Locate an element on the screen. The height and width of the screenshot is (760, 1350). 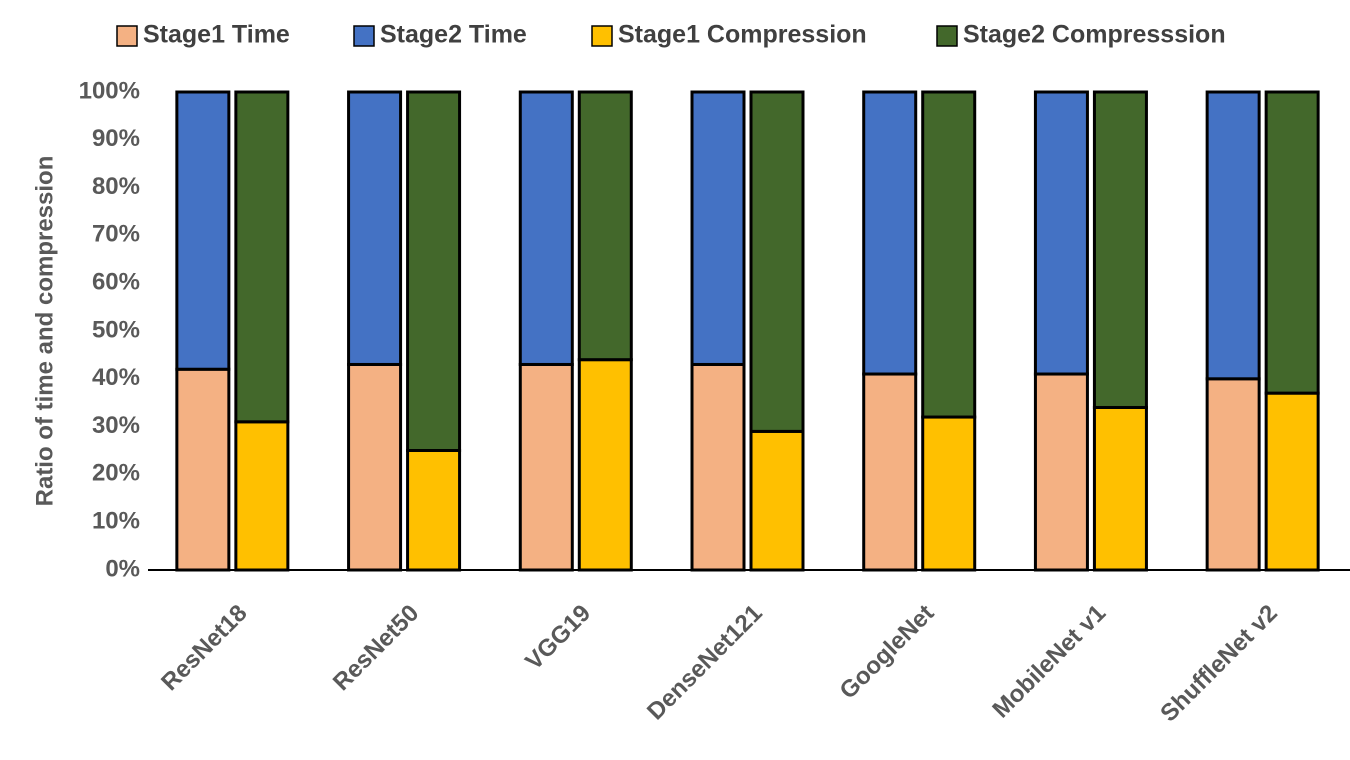
y-tick-label: 30% is located at coordinates (116, 425).